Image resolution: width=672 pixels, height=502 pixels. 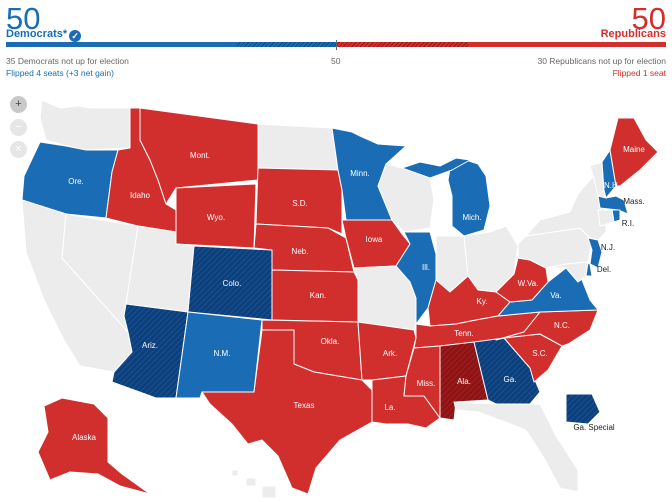 What do you see at coordinates (566, 206) in the screenshot?
I see `state-ny` at bounding box center [566, 206].